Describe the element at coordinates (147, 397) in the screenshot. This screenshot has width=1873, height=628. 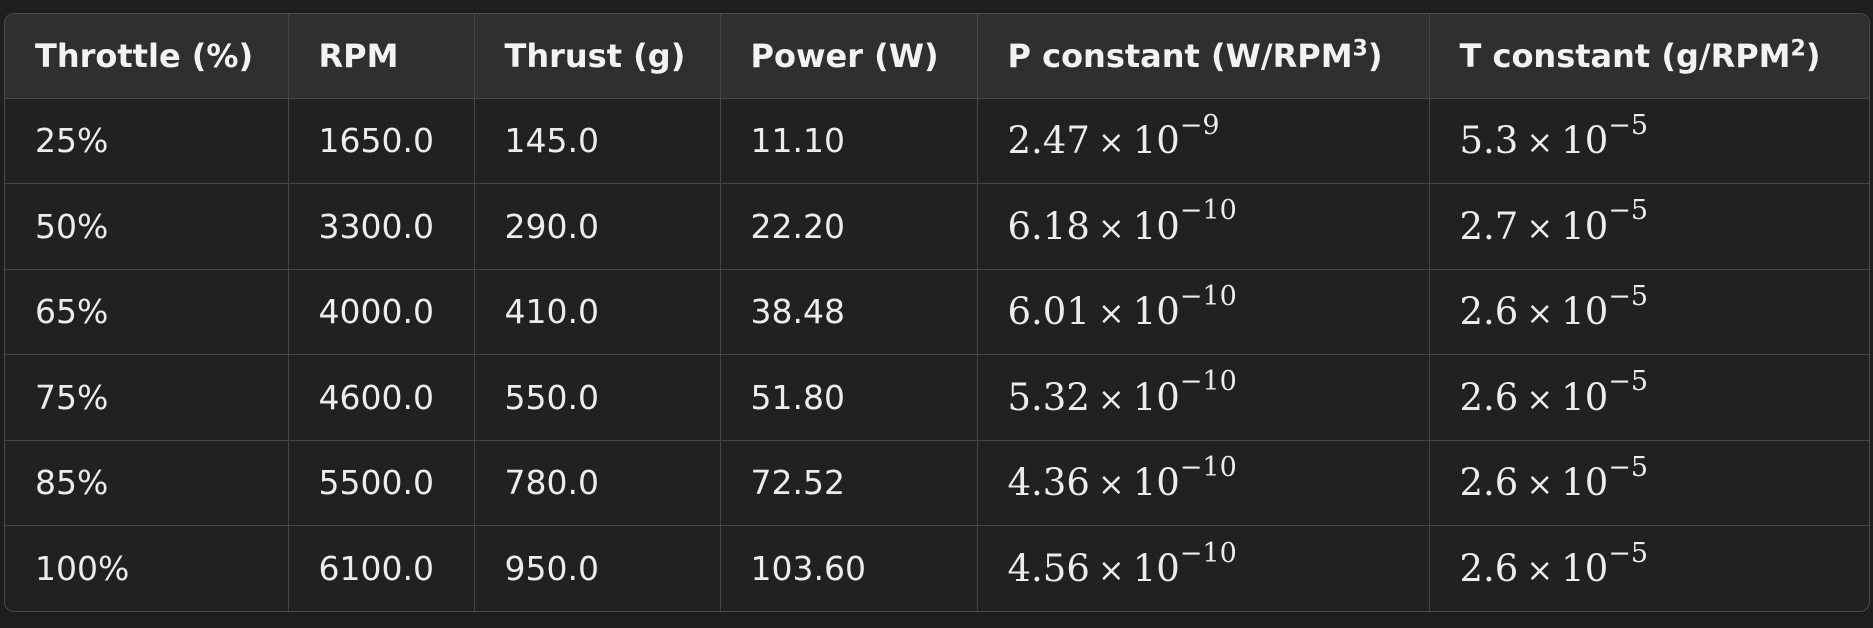
I see `cell-throttle: 75%` at that location.